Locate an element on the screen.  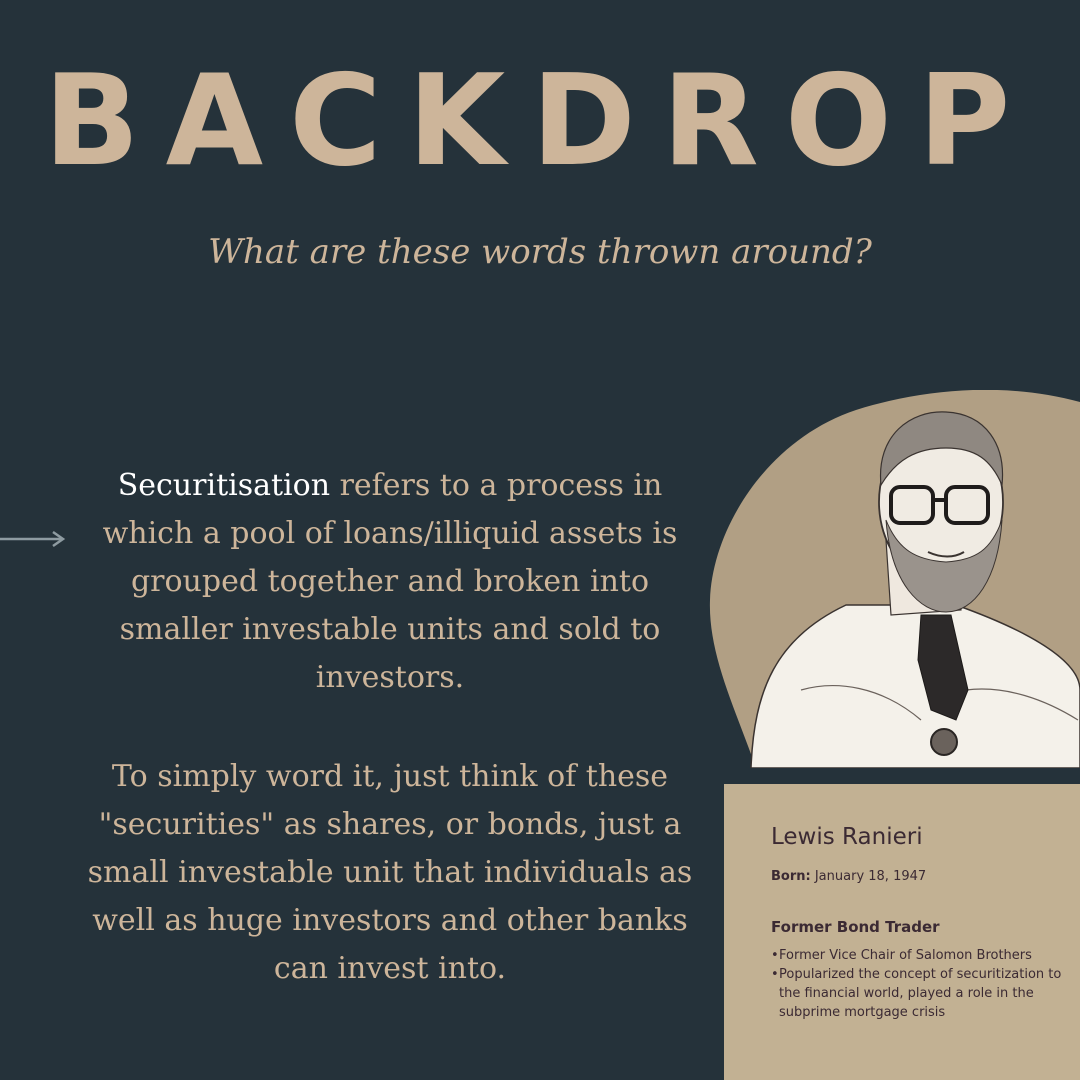
portrait-illustration is located at coordinates (894, 579).